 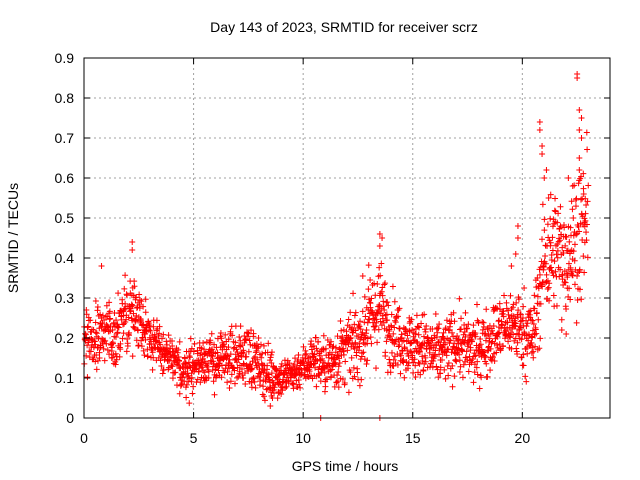 I want to click on x-tick-label: 15, so click(x=413, y=438).